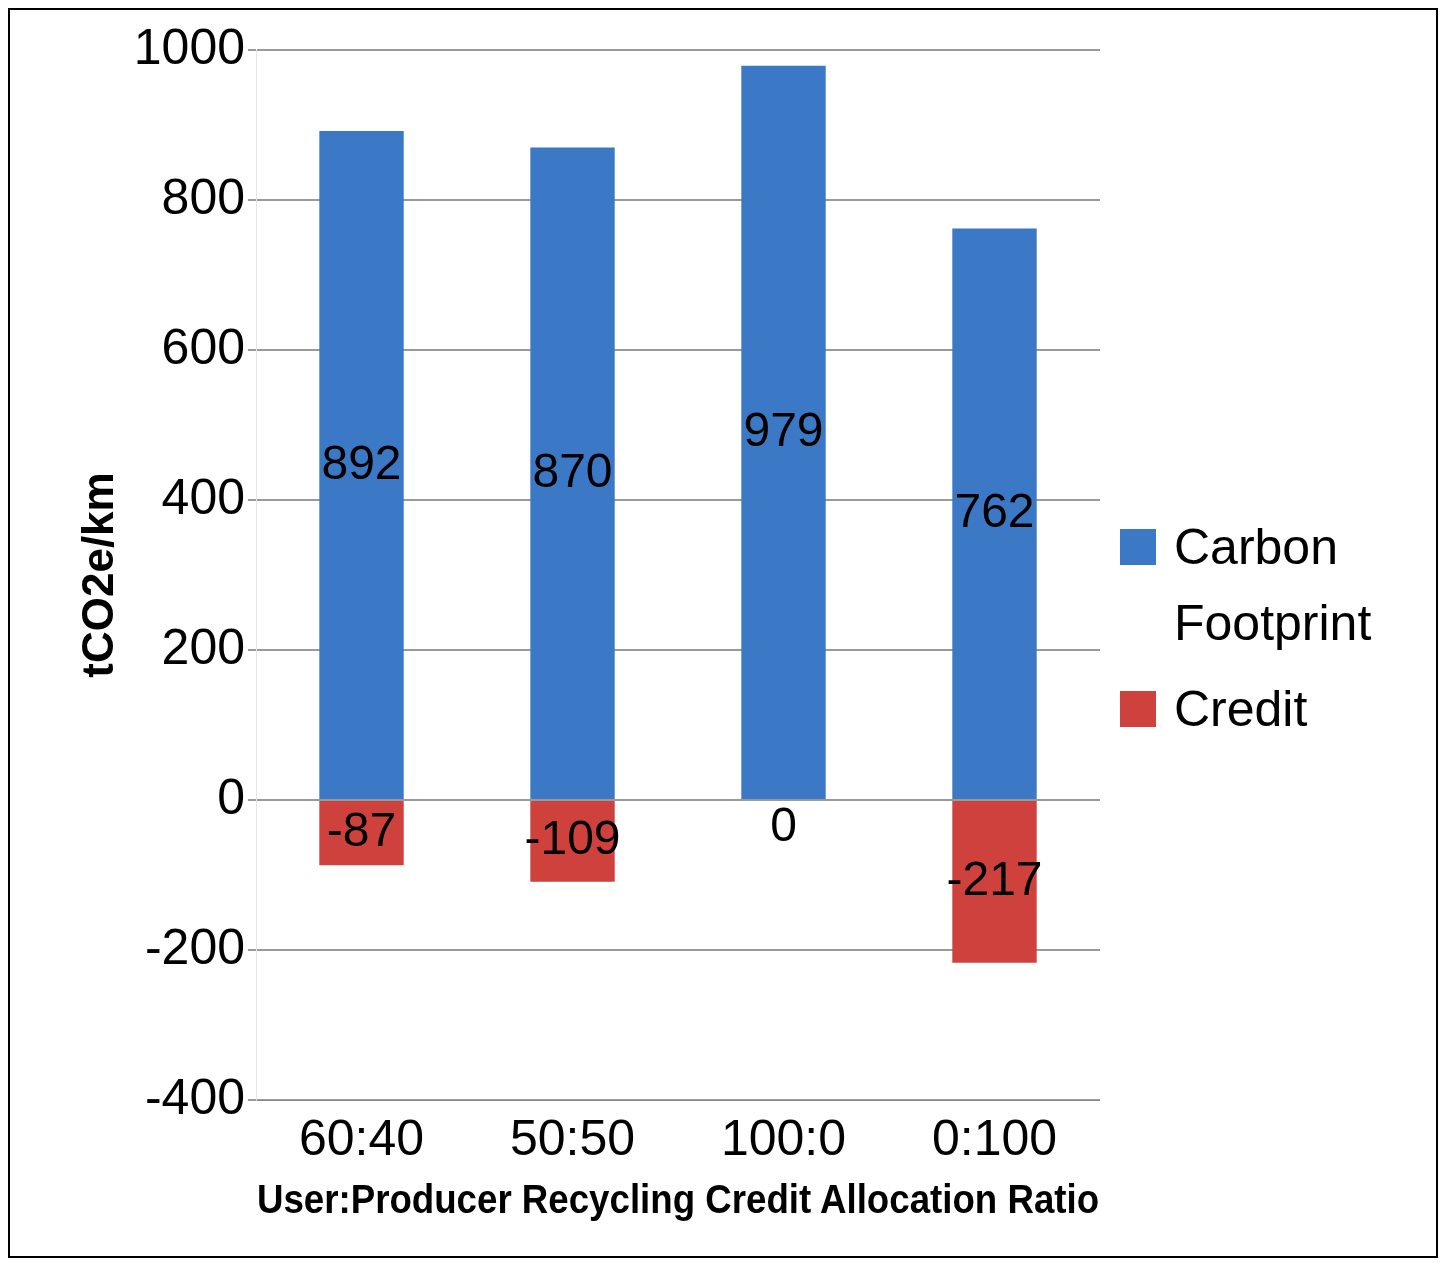 The width and height of the screenshot is (1451, 1278). What do you see at coordinates (1241, 709) in the screenshot?
I see `legend-label: Credit` at bounding box center [1241, 709].